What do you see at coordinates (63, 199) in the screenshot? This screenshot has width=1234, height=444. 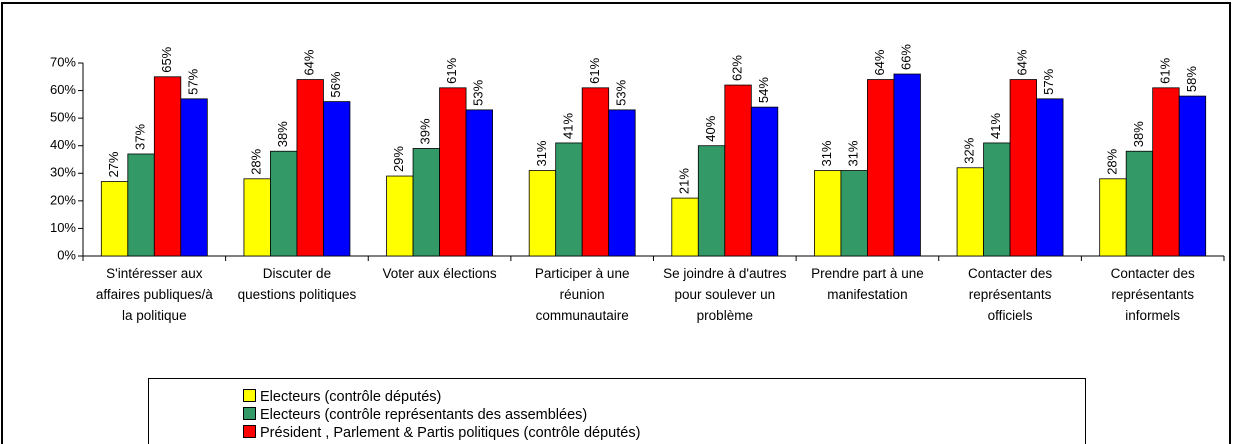 I see `y-tick-label: 20%` at bounding box center [63, 199].